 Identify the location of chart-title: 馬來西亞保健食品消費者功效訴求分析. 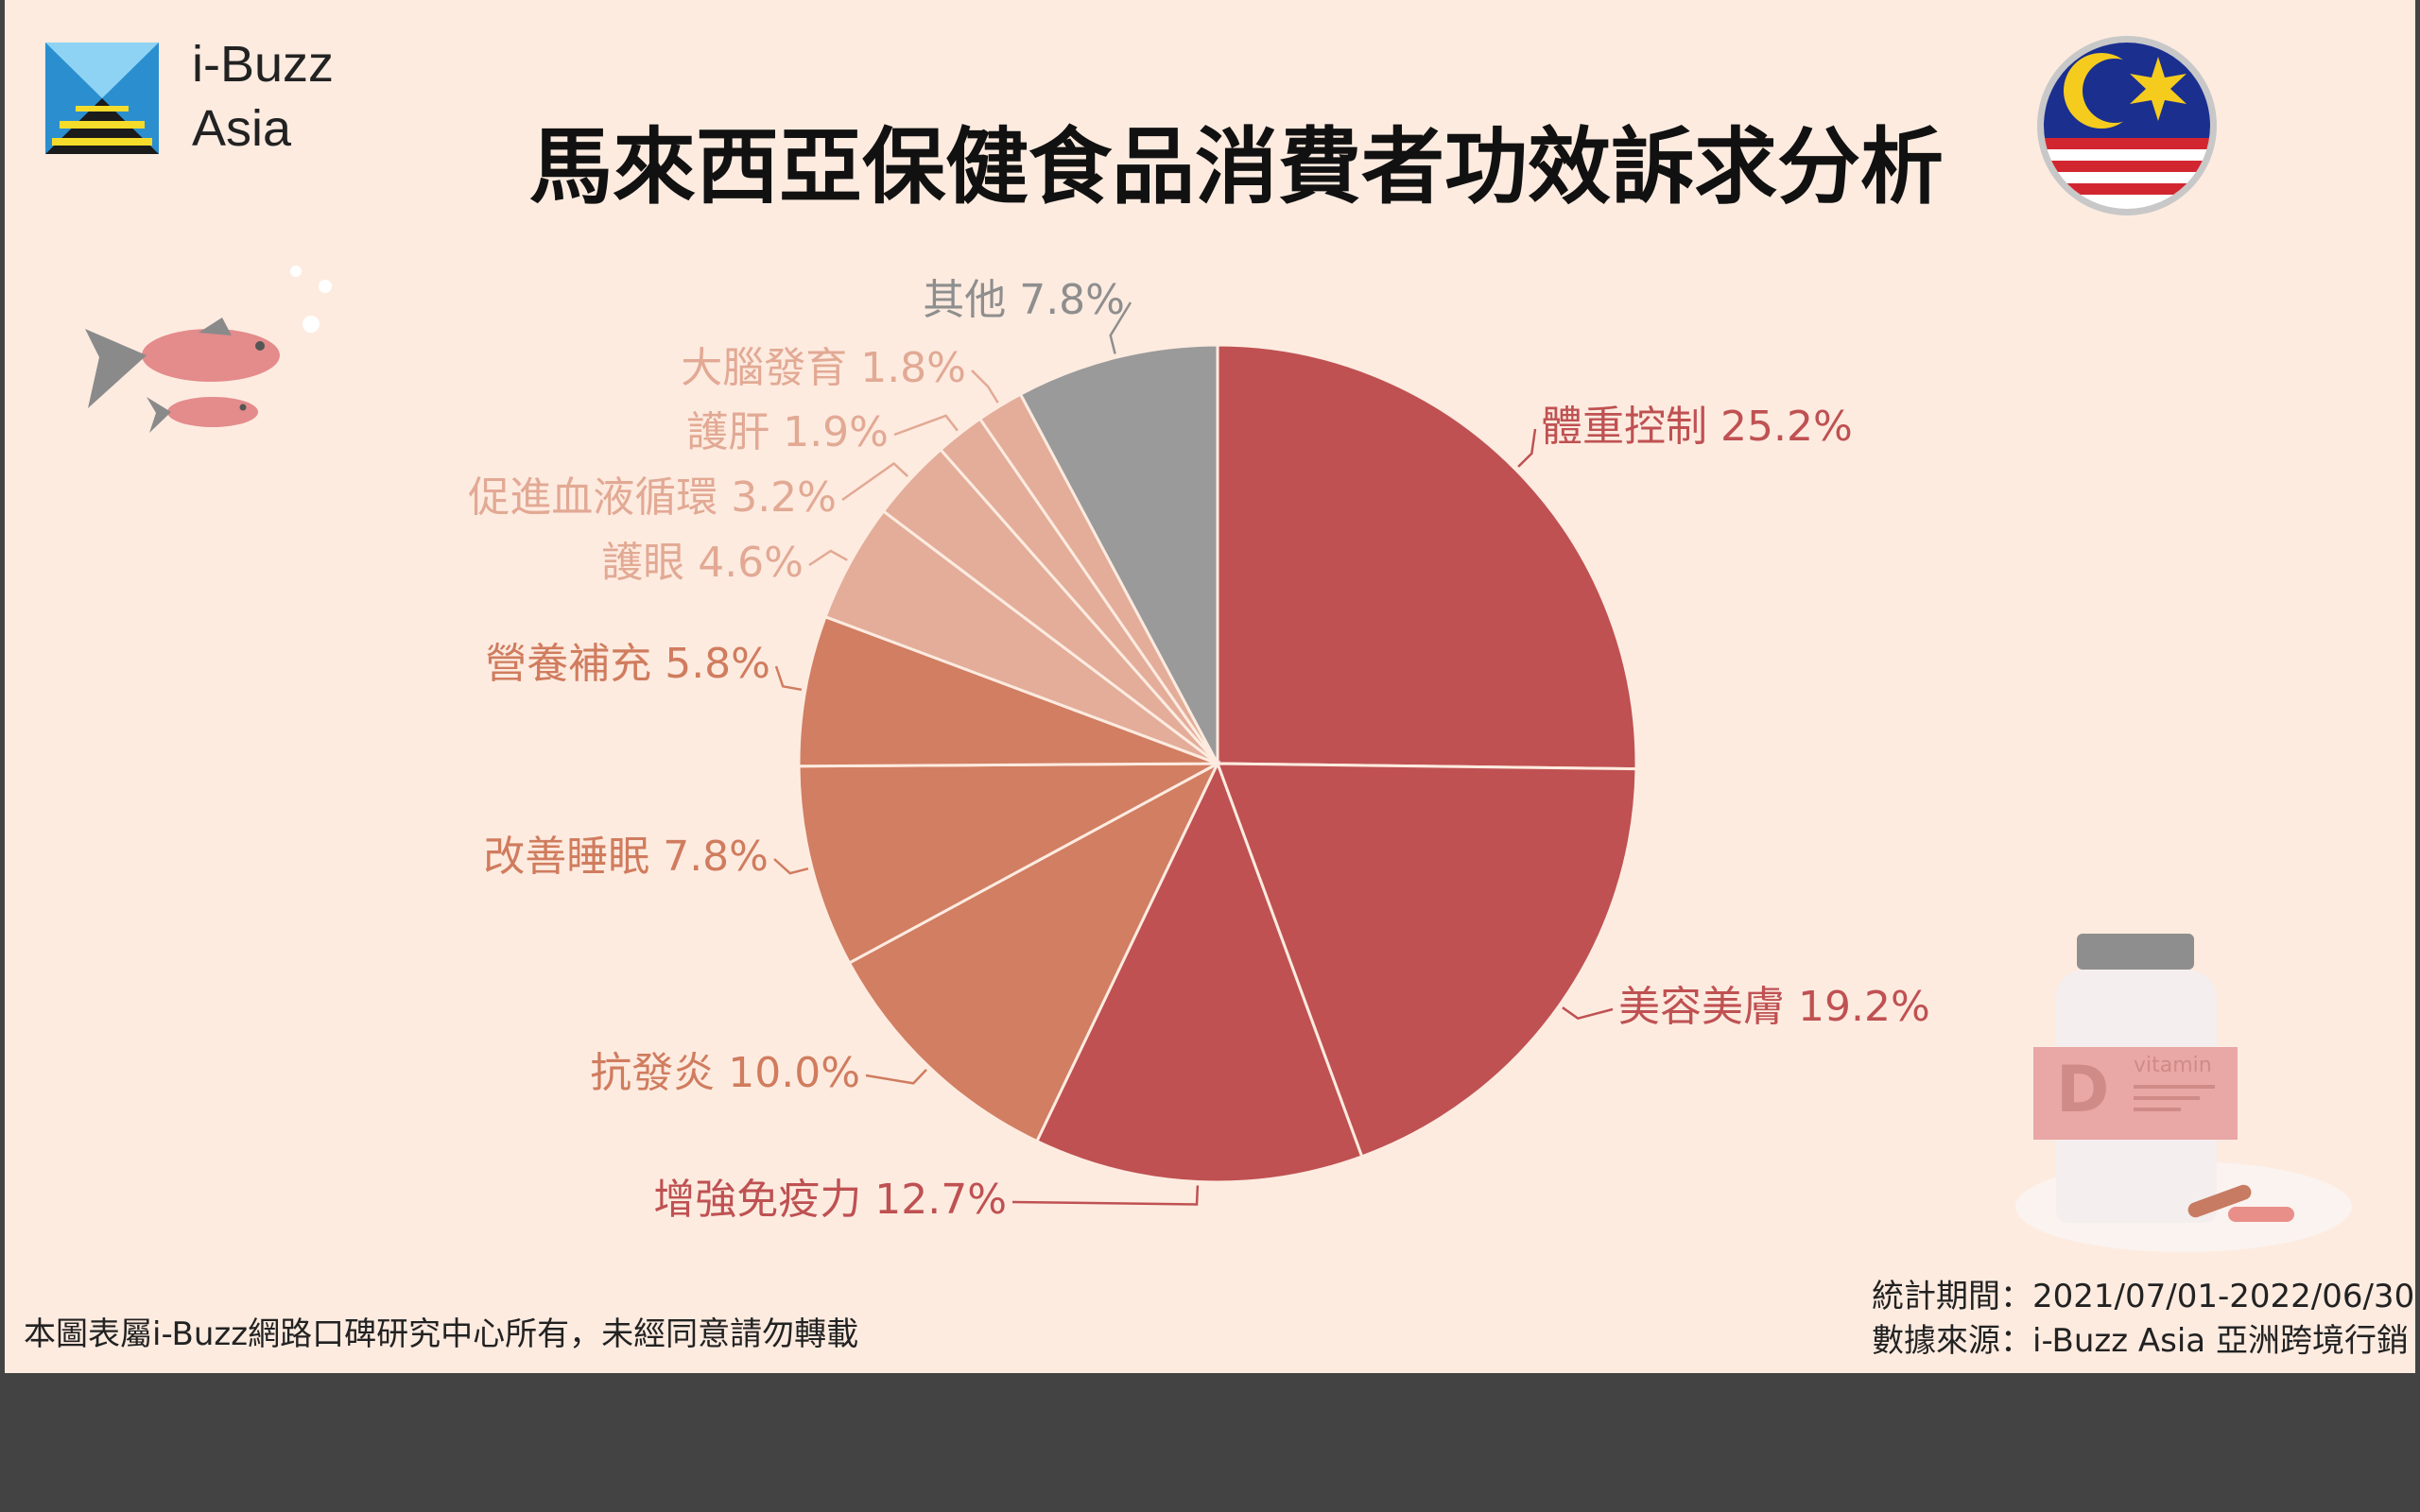
(1236, 166).